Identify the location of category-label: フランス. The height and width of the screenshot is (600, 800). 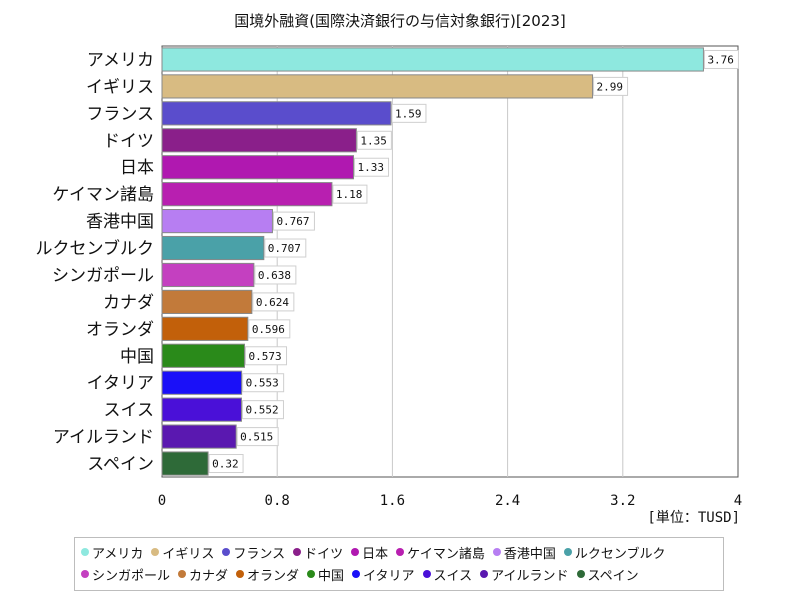
(120, 114).